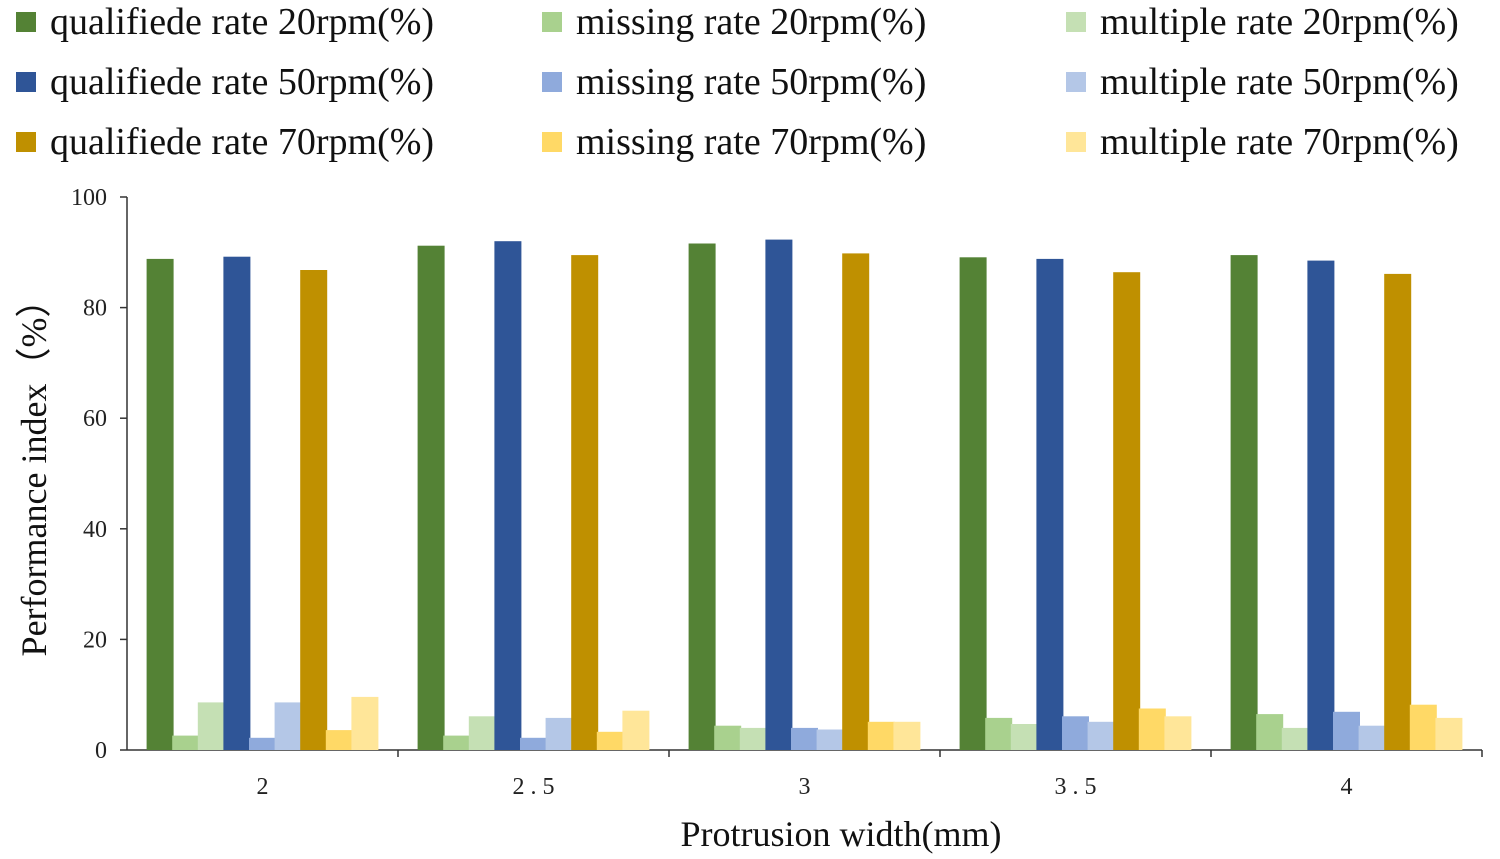 This screenshot has height=859, width=1500. I want to click on legend-item: missing rate 20rpm(%), so click(734, 22).